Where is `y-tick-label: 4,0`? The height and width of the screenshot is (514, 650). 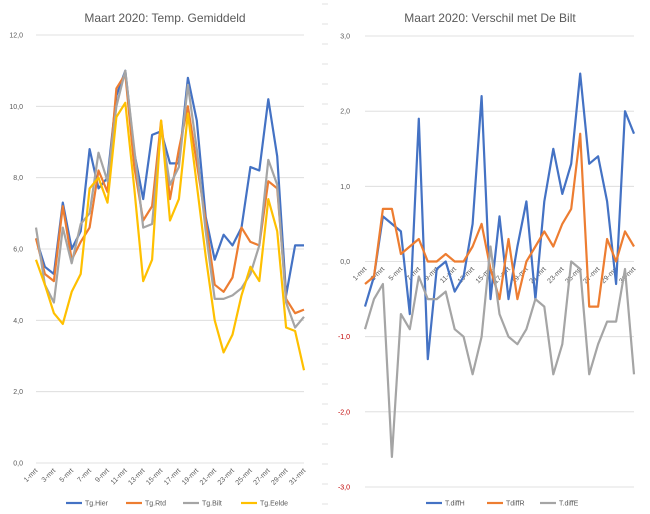 y-tick-label: 4,0 is located at coordinates (18, 321).